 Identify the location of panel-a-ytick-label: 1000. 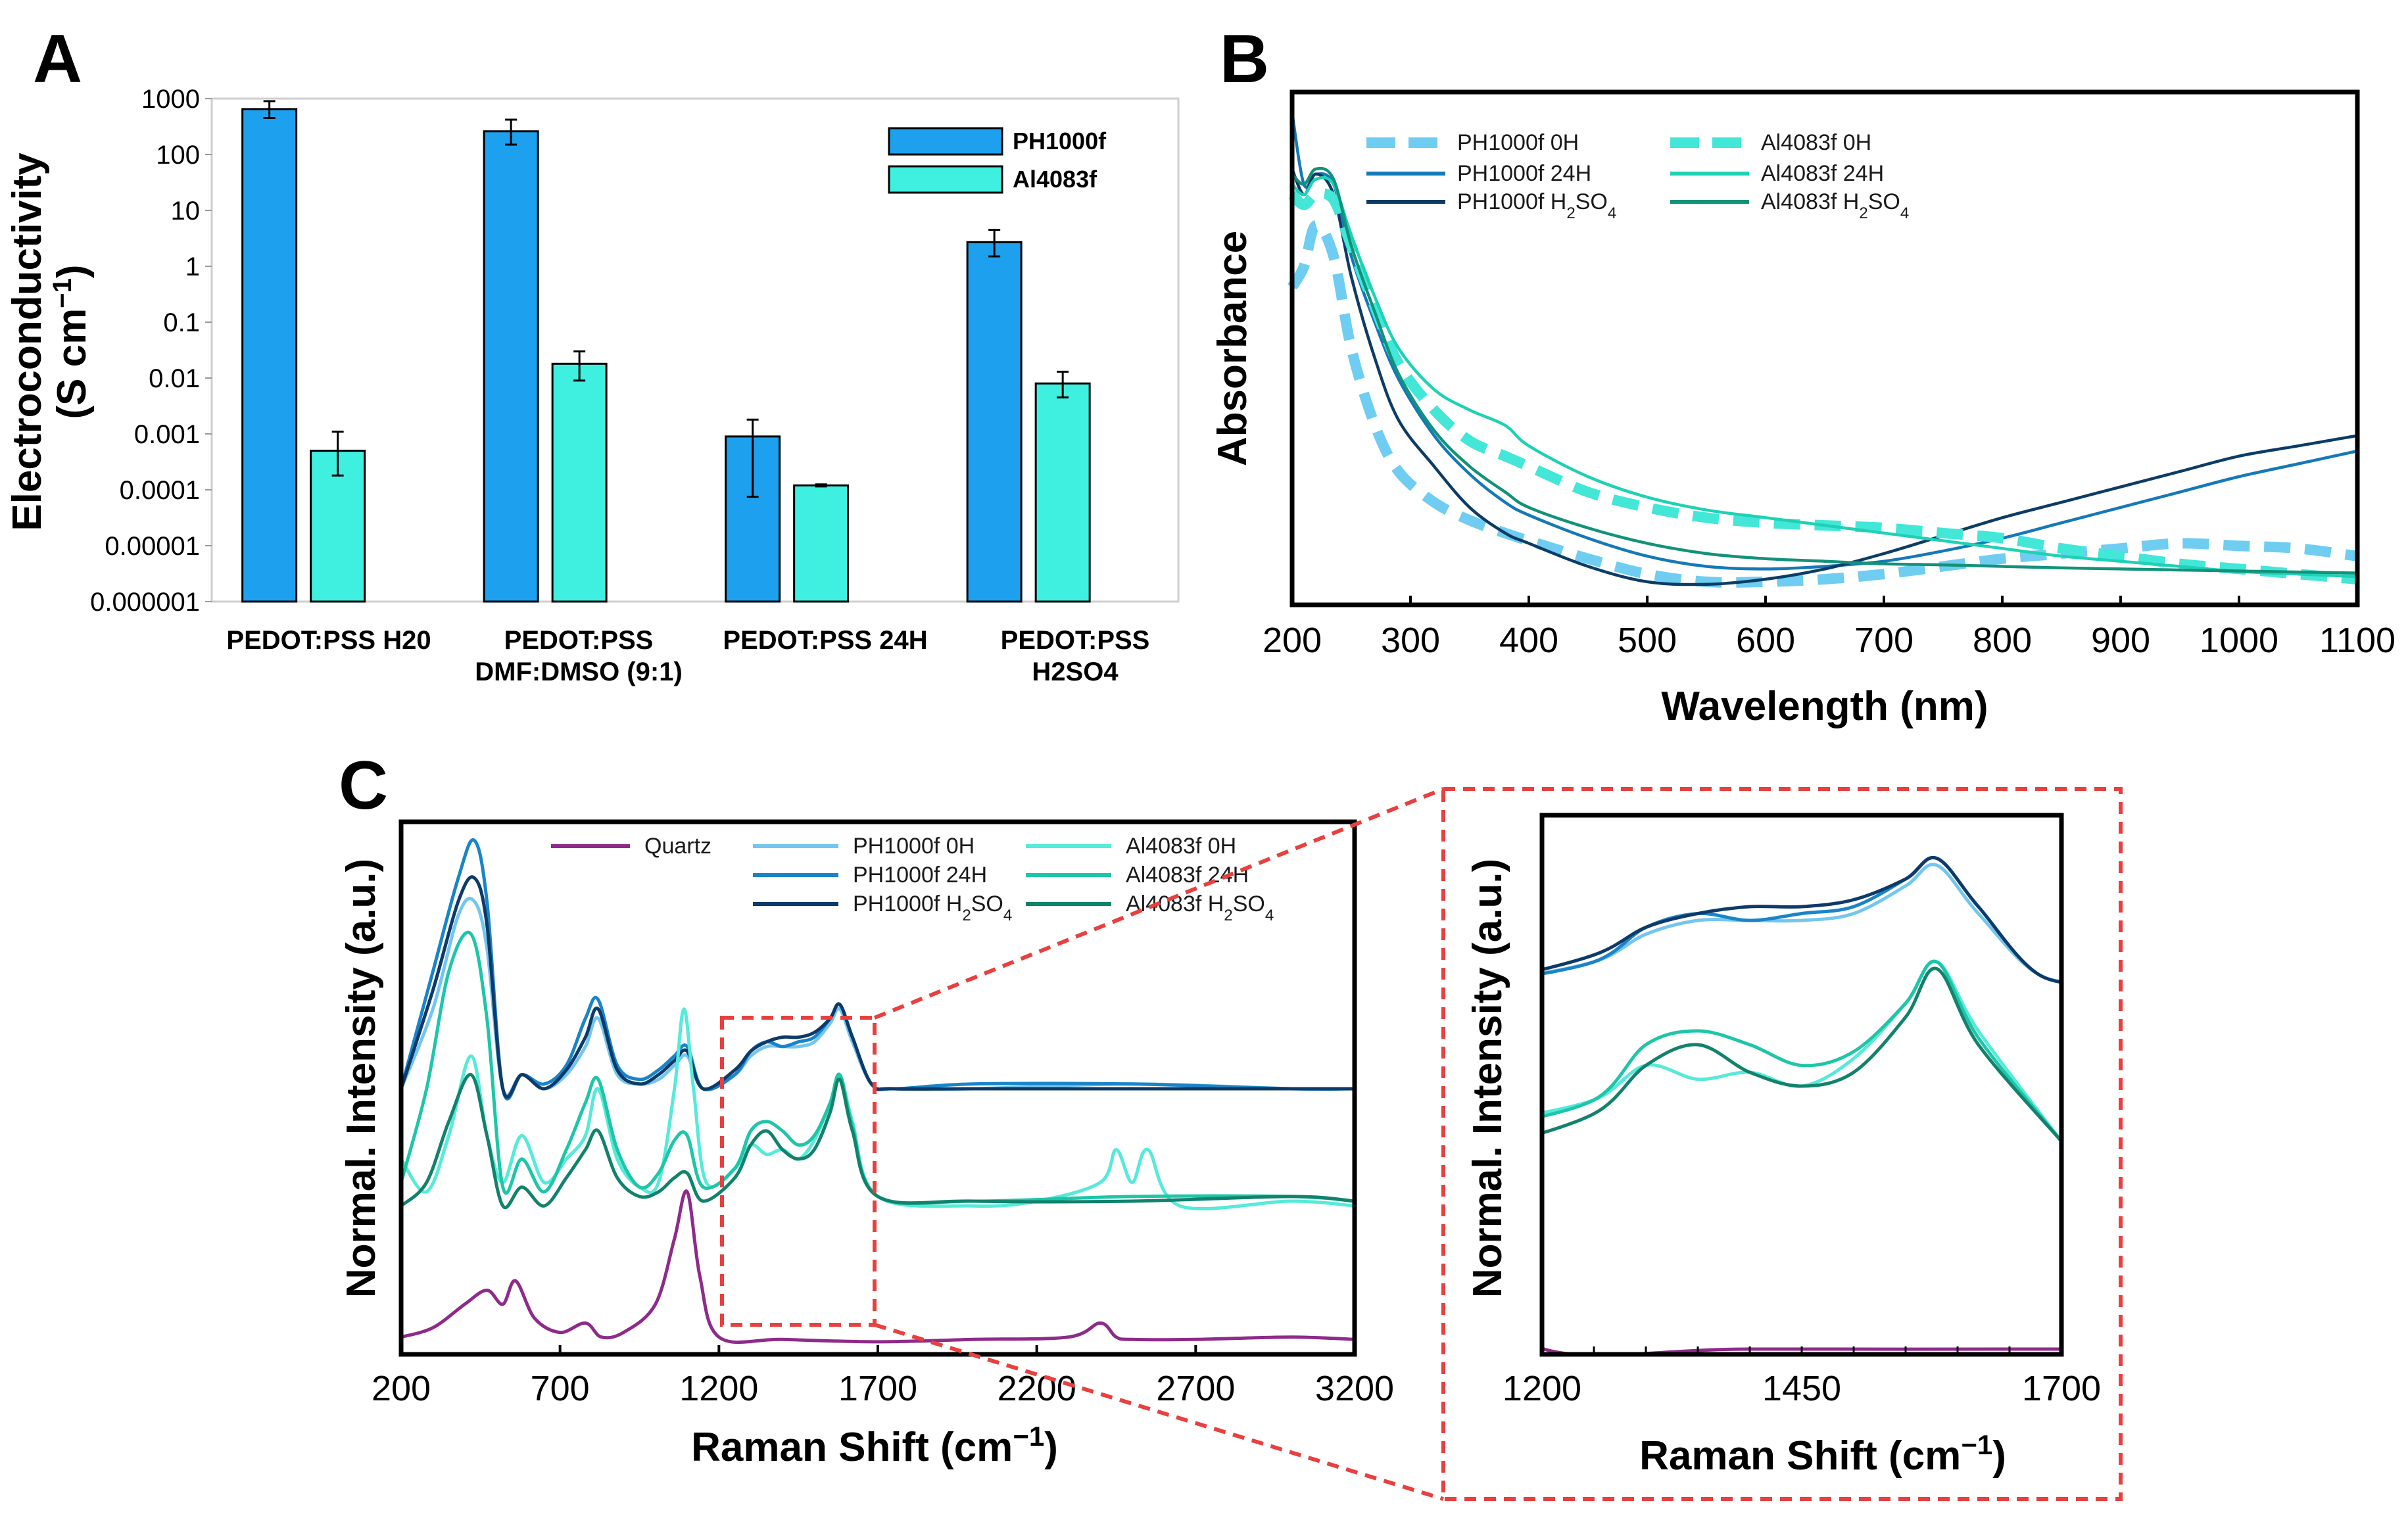
(170, 99).